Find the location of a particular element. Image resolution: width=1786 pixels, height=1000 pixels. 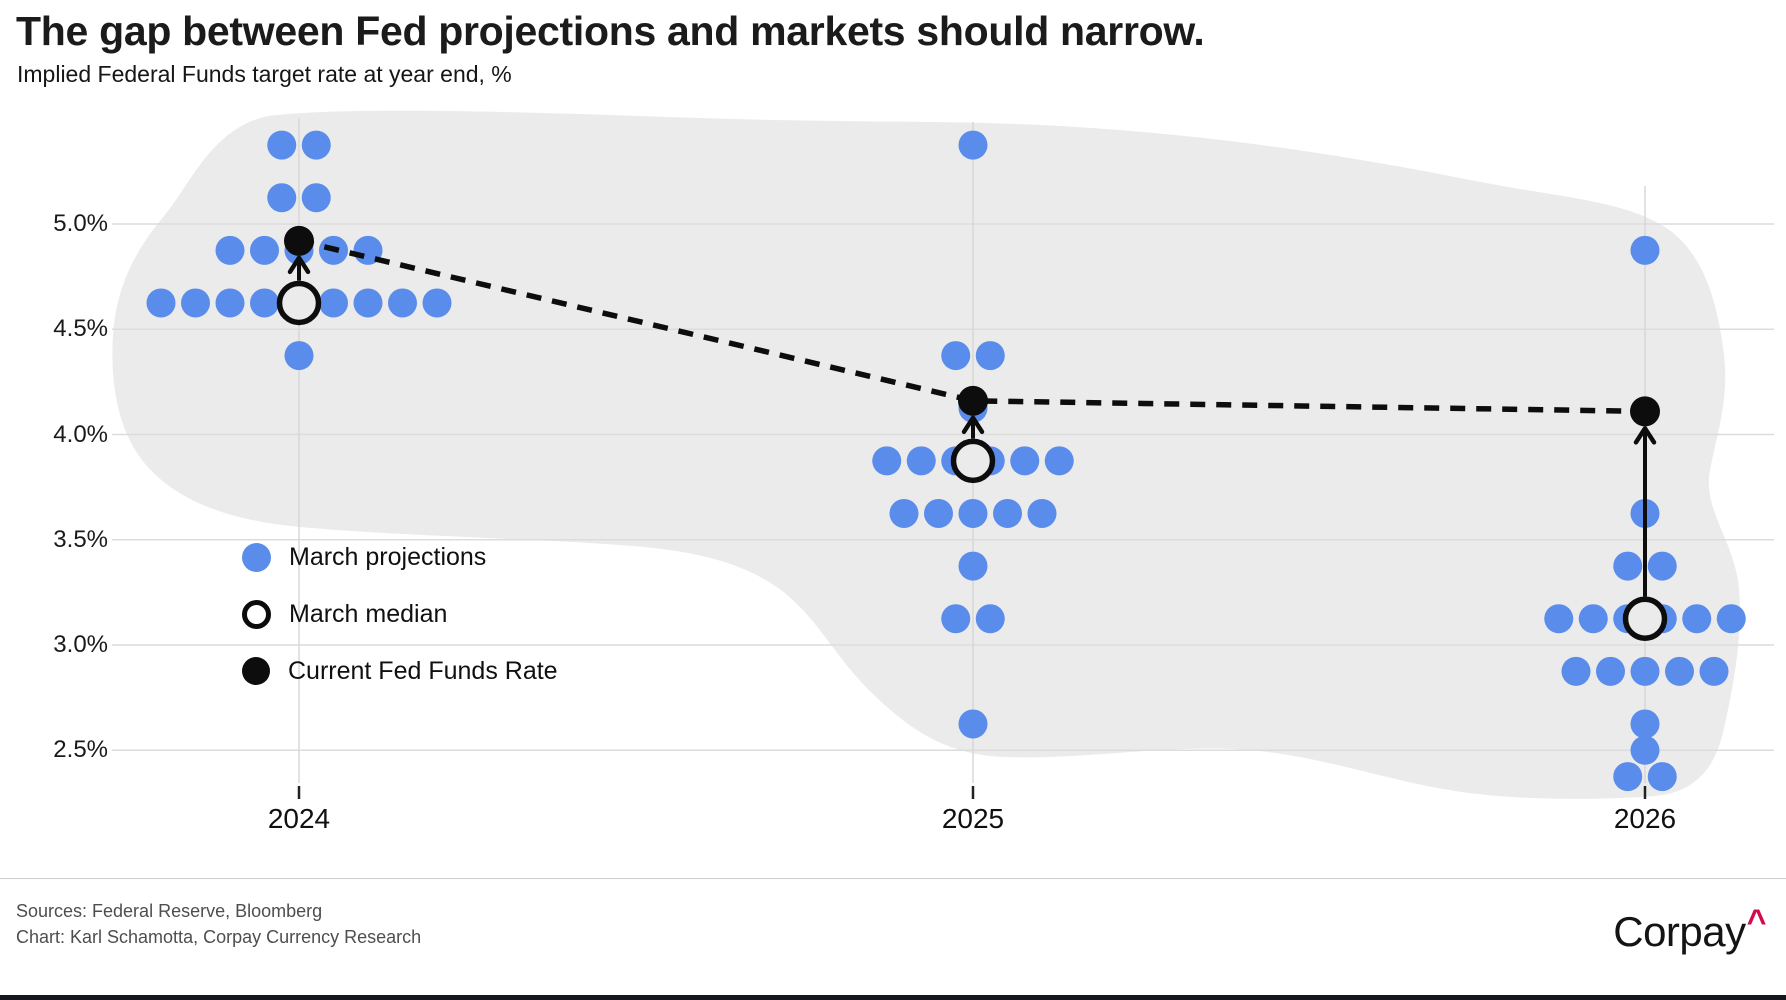

legend-item: March median is located at coordinates (400, 614).